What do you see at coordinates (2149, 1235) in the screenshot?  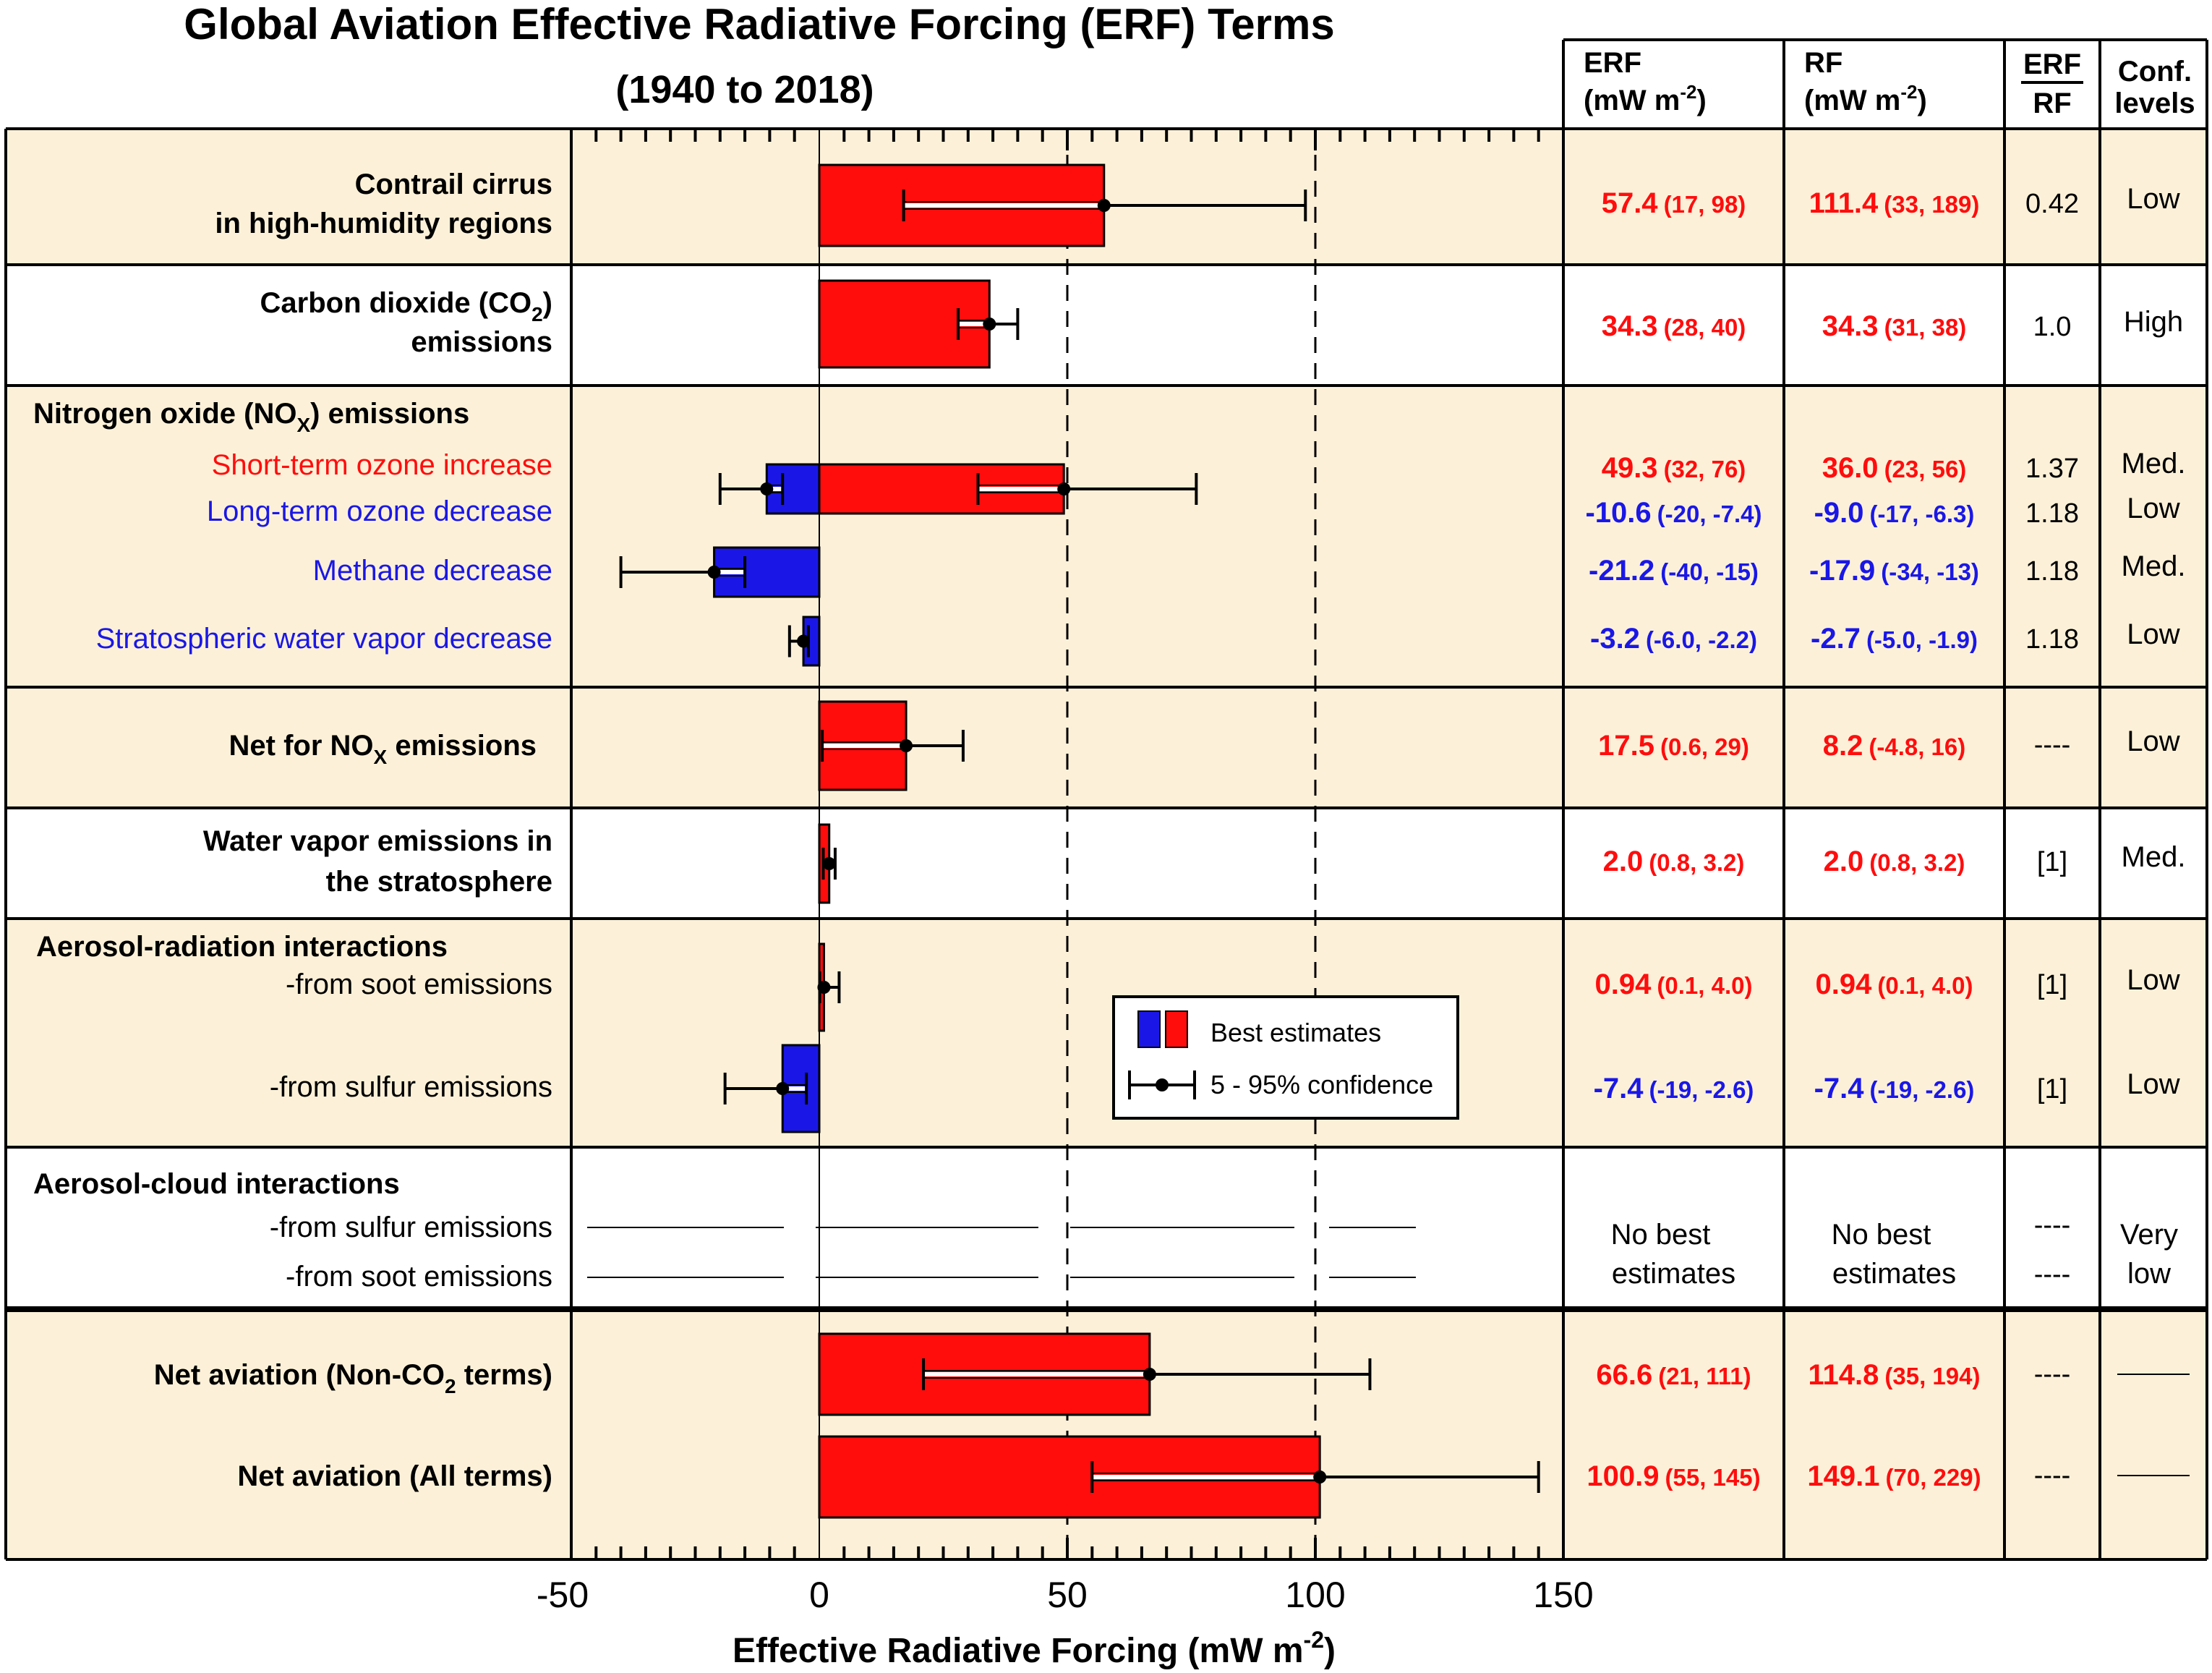 I see `aer-cloud-conf1: Very` at bounding box center [2149, 1235].